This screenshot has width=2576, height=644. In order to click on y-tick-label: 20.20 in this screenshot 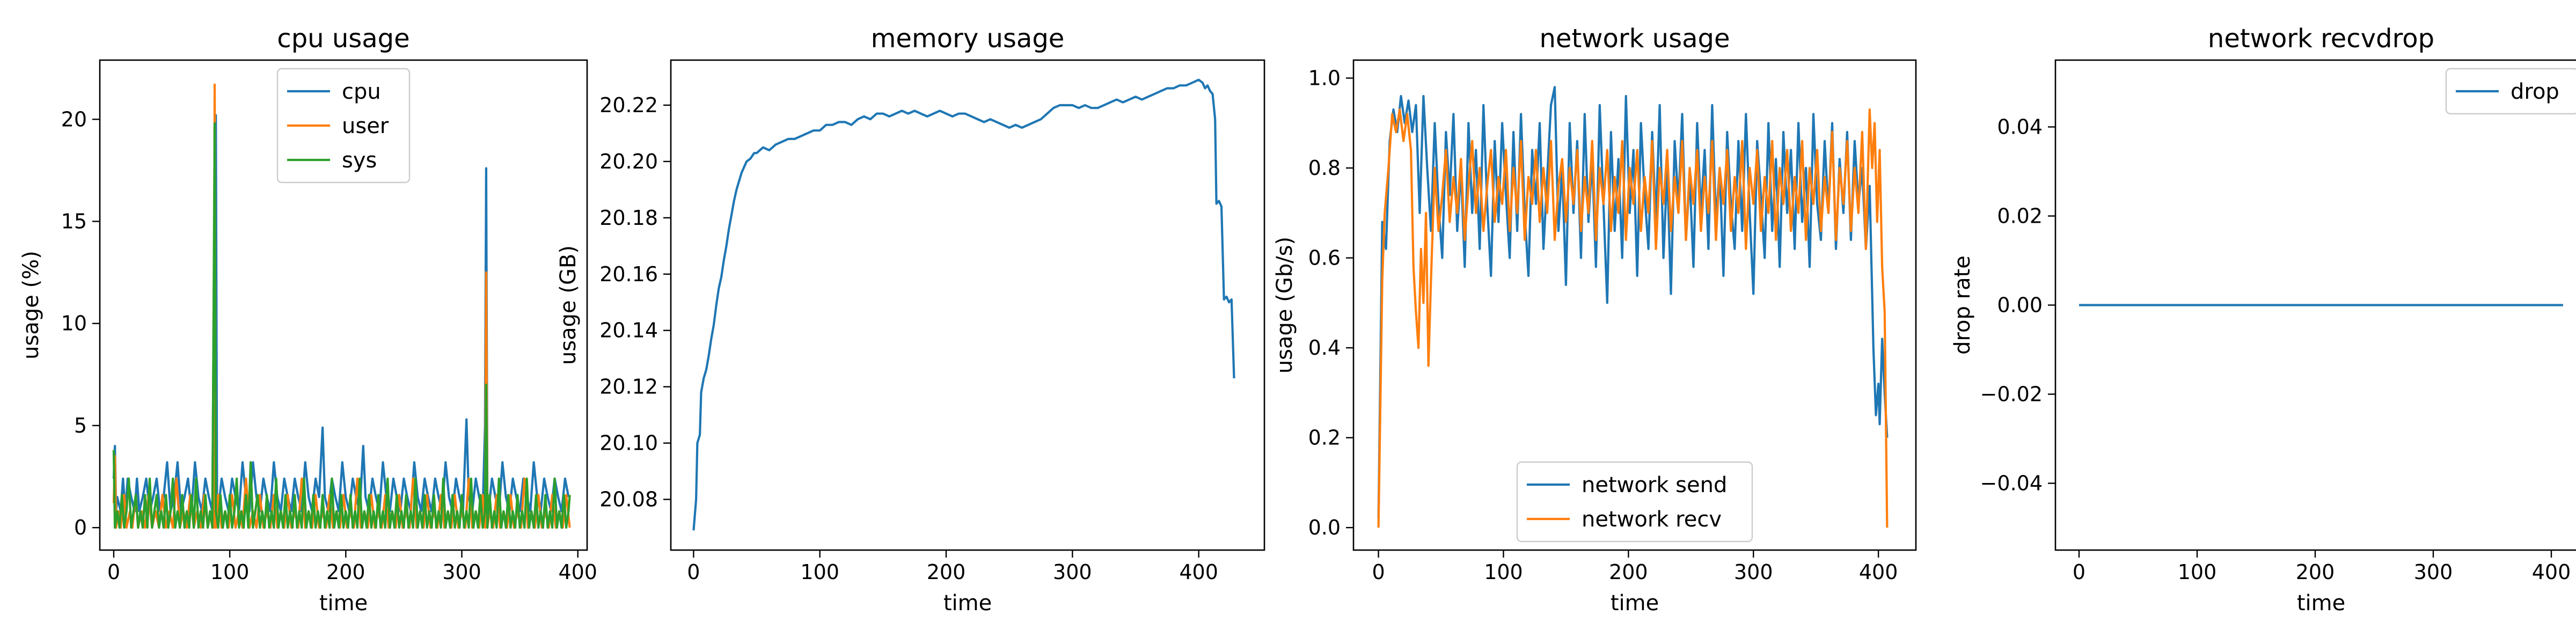, I will do `click(628, 161)`.